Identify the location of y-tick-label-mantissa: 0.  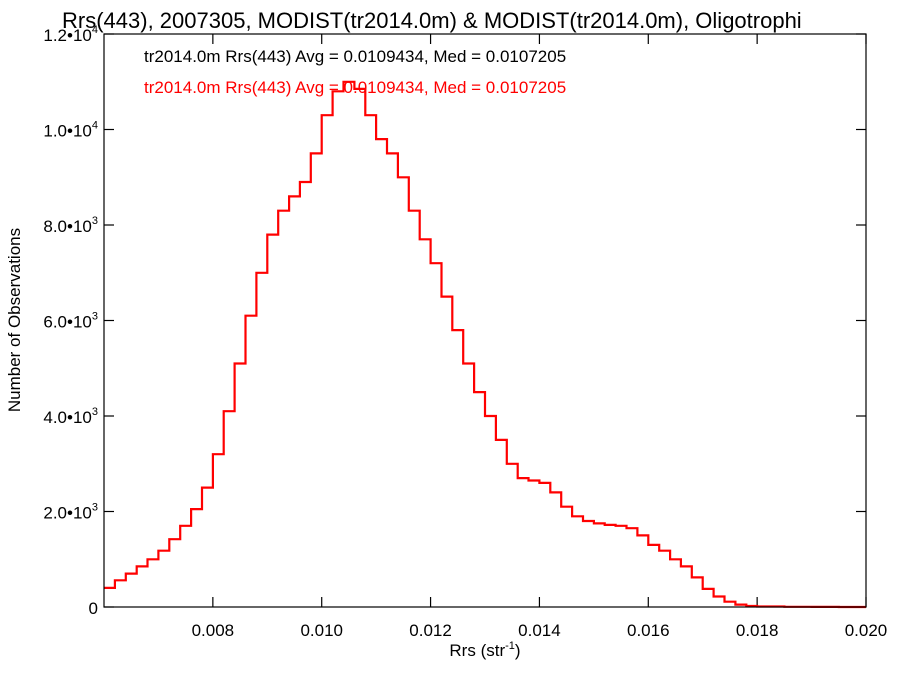
(93, 608).